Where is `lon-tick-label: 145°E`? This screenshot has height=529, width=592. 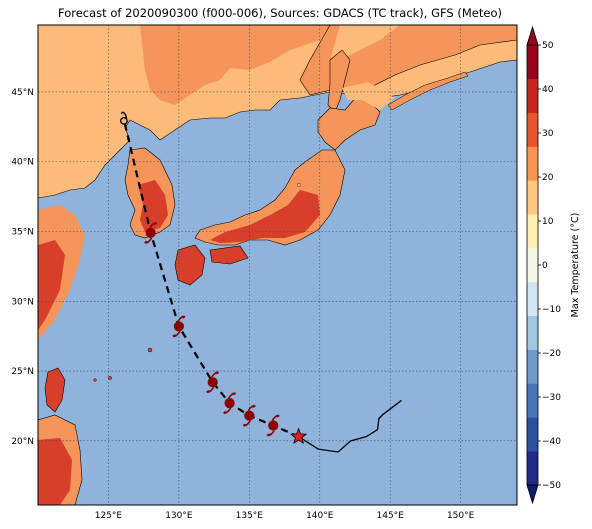 lon-tick-label: 145°E is located at coordinates (391, 516).